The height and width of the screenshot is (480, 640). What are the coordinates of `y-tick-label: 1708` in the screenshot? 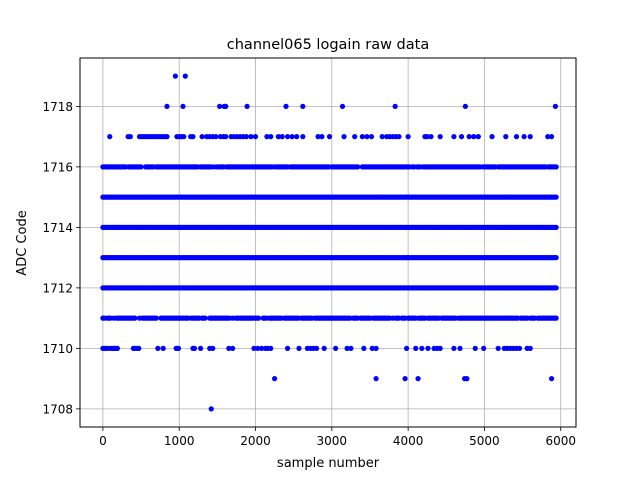 It's located at (57, 409).